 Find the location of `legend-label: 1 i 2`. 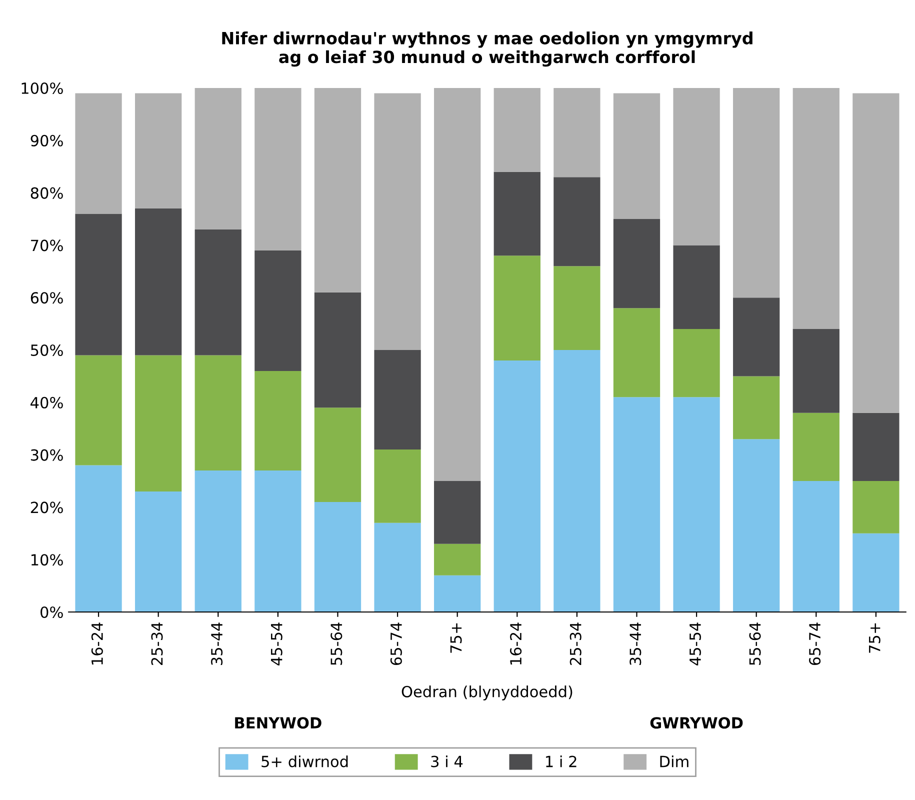

legend-label: 1 i 2 is located at coordinates (561, 761).